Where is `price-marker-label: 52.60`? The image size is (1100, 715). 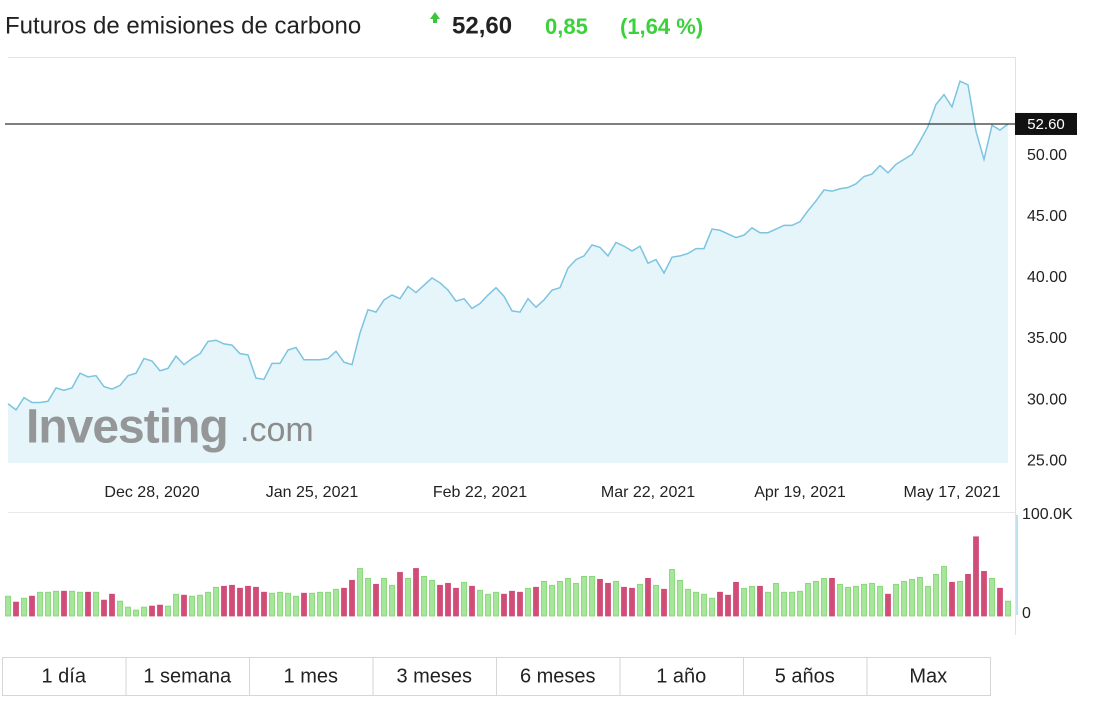 price-marker-label: 52.60 is located at coordinates (1046, 124).